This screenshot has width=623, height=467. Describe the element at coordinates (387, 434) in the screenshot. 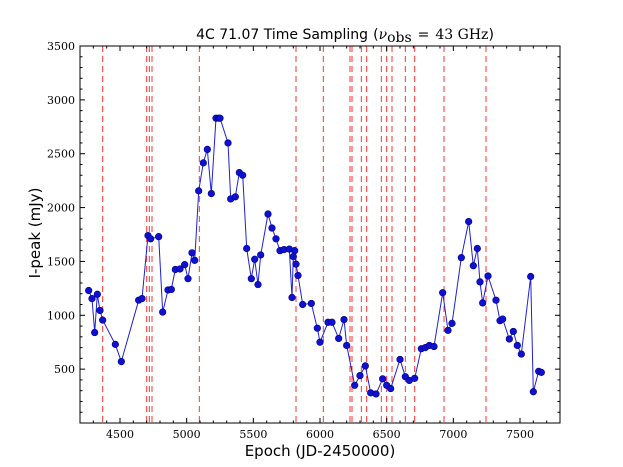

I see `x-tick-label: 6500` at that location.